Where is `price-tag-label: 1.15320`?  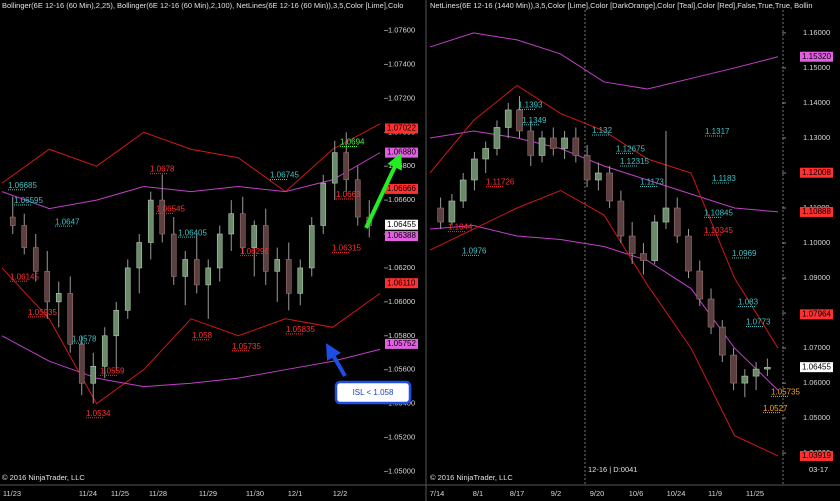
price-tag-label: 1.15320 is located at coordinates (816, 56).